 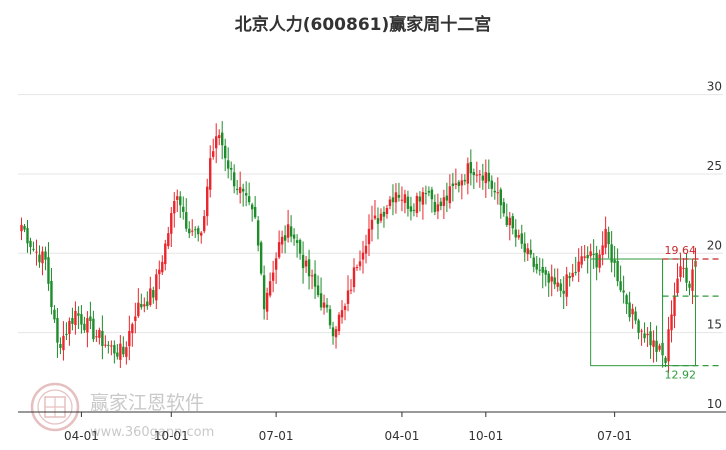 What do you see at coordinates (614, 436) in the screenshot?
I see `x-tick-label: 07-01` at bounding box center [614, 436].